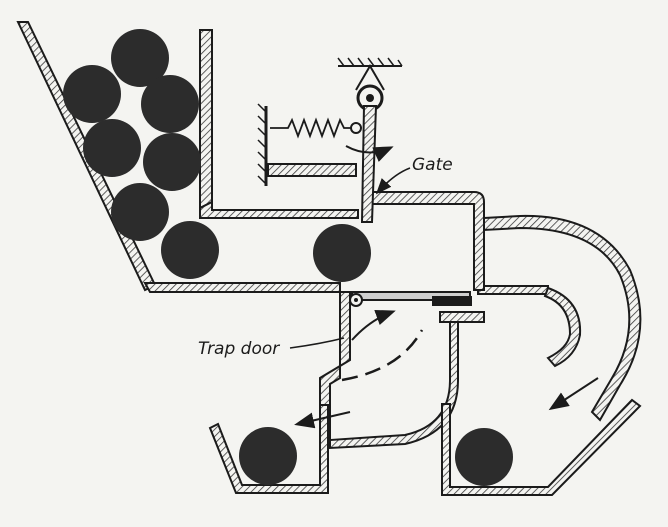  What do you see at coordinates (393, 181) in the screenshot?
I see `gate-leader` at bounding box center [393, 181].